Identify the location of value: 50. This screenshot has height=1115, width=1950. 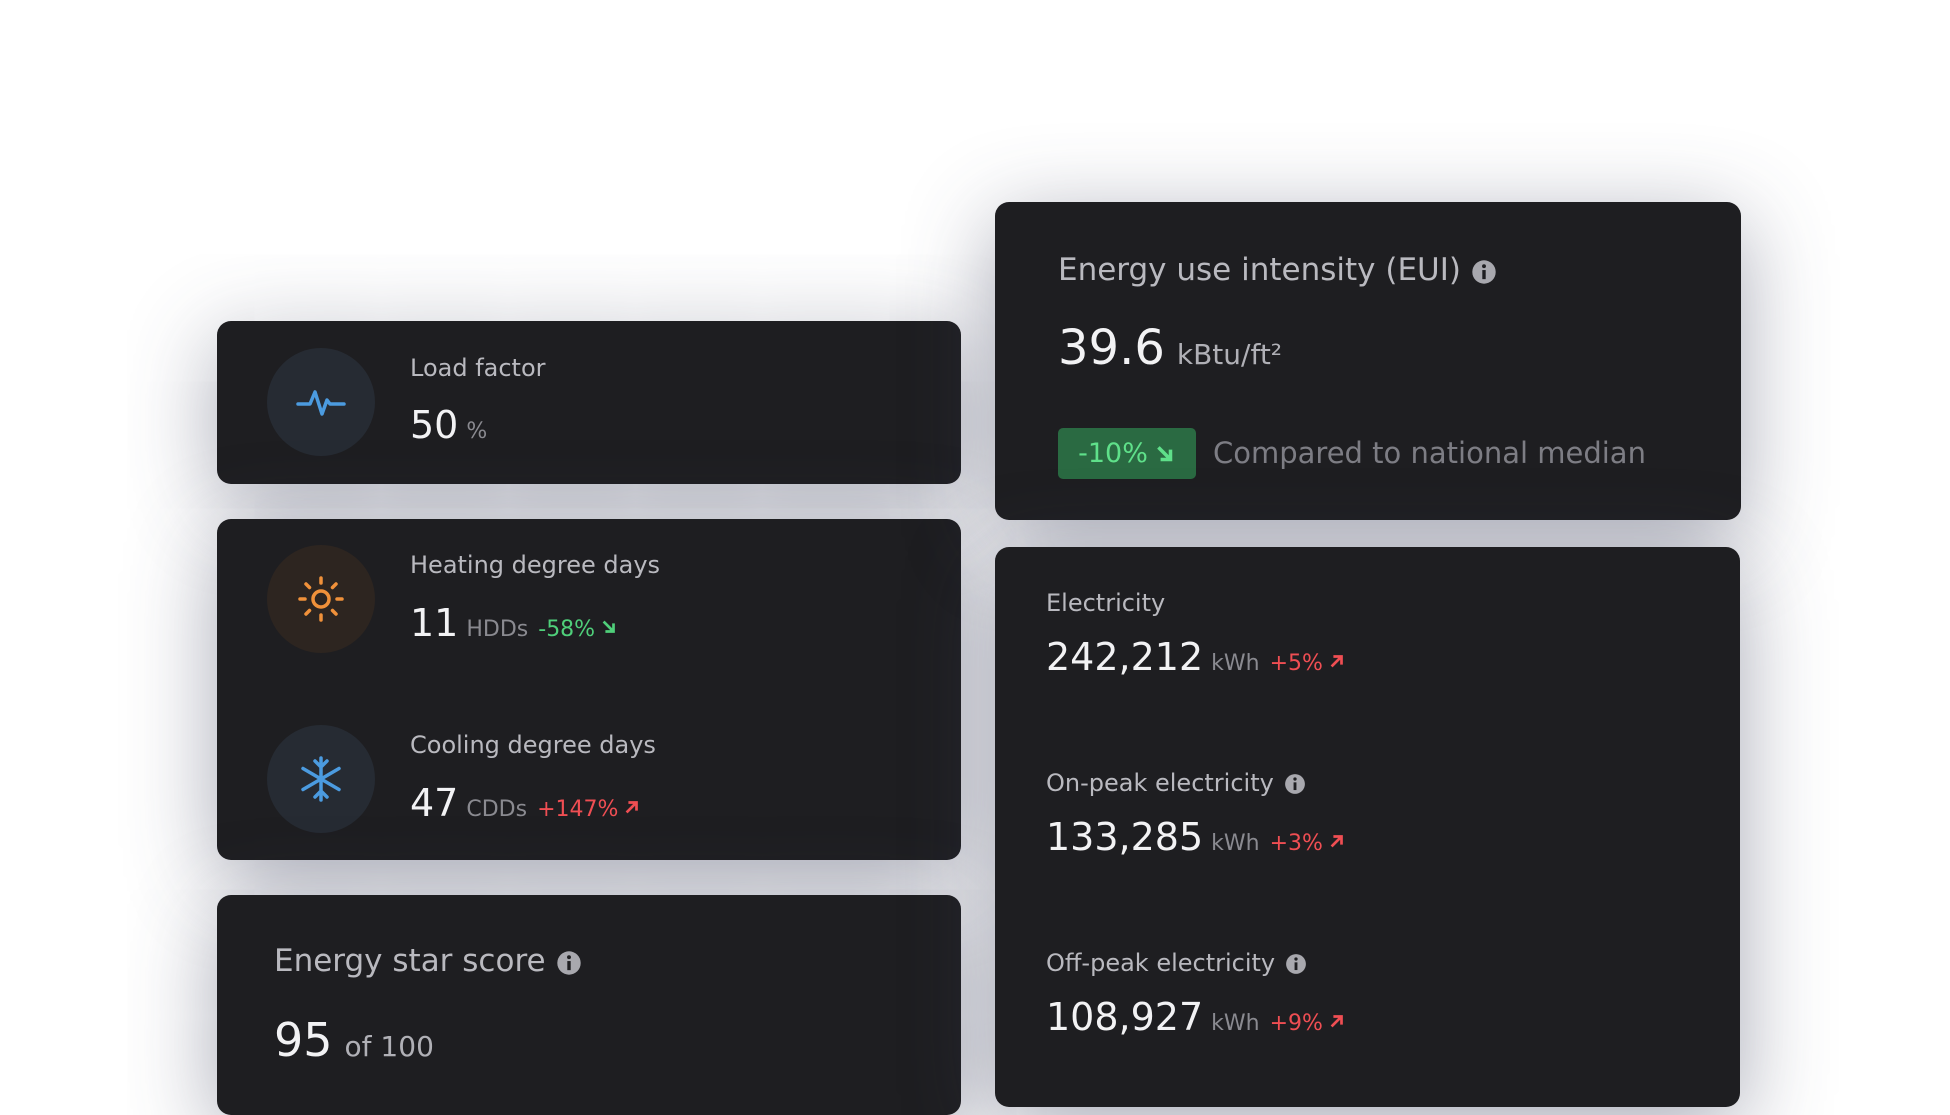
(434, 425).